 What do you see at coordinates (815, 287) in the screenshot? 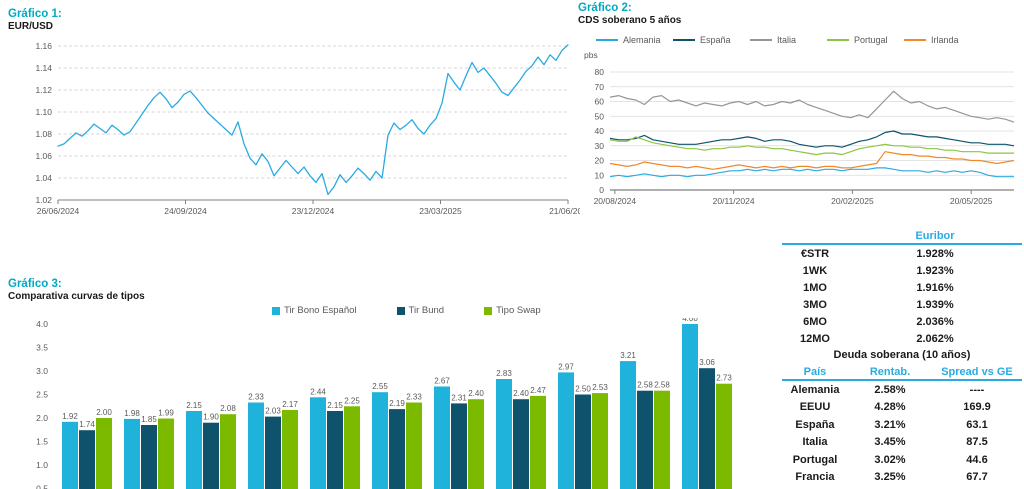
I see `tenor-cell: 1MO` at bounding box center [815, 287].